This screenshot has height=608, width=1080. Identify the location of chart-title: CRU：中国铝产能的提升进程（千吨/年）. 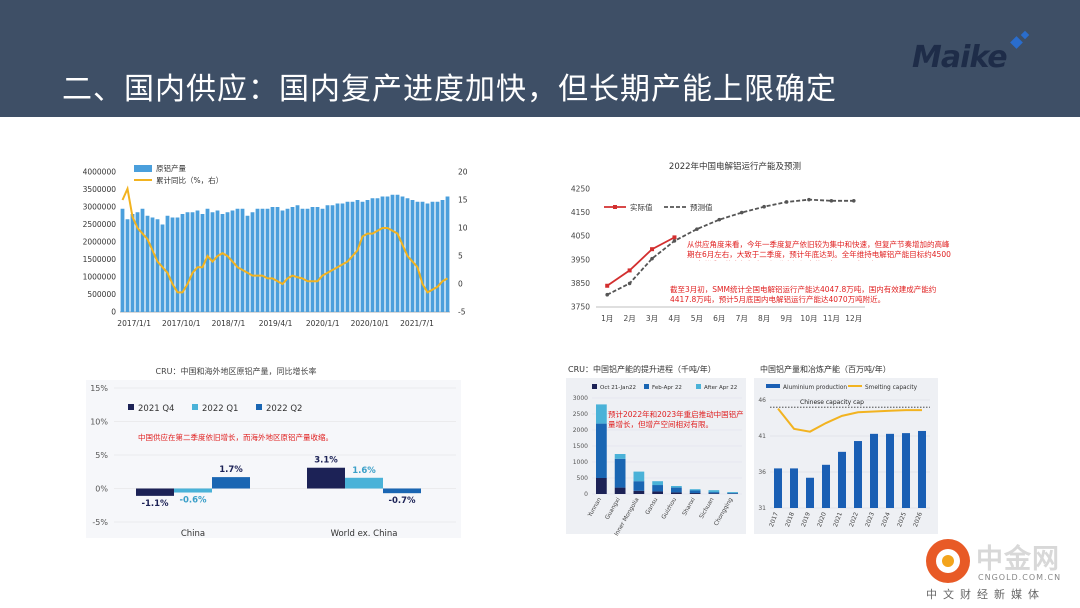
(642, 369).